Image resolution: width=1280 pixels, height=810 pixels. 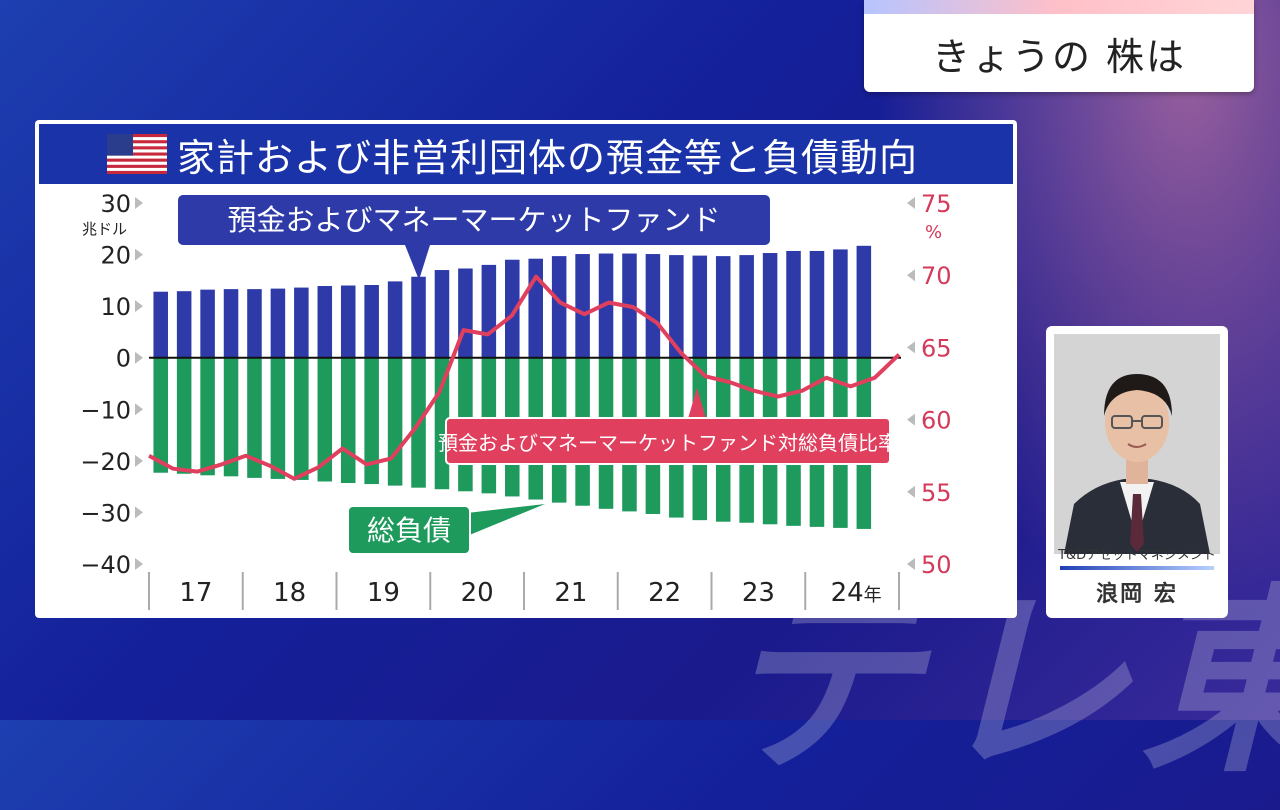 I want to click on left-axis-tick-label: 20, so click(x=115, y=256).